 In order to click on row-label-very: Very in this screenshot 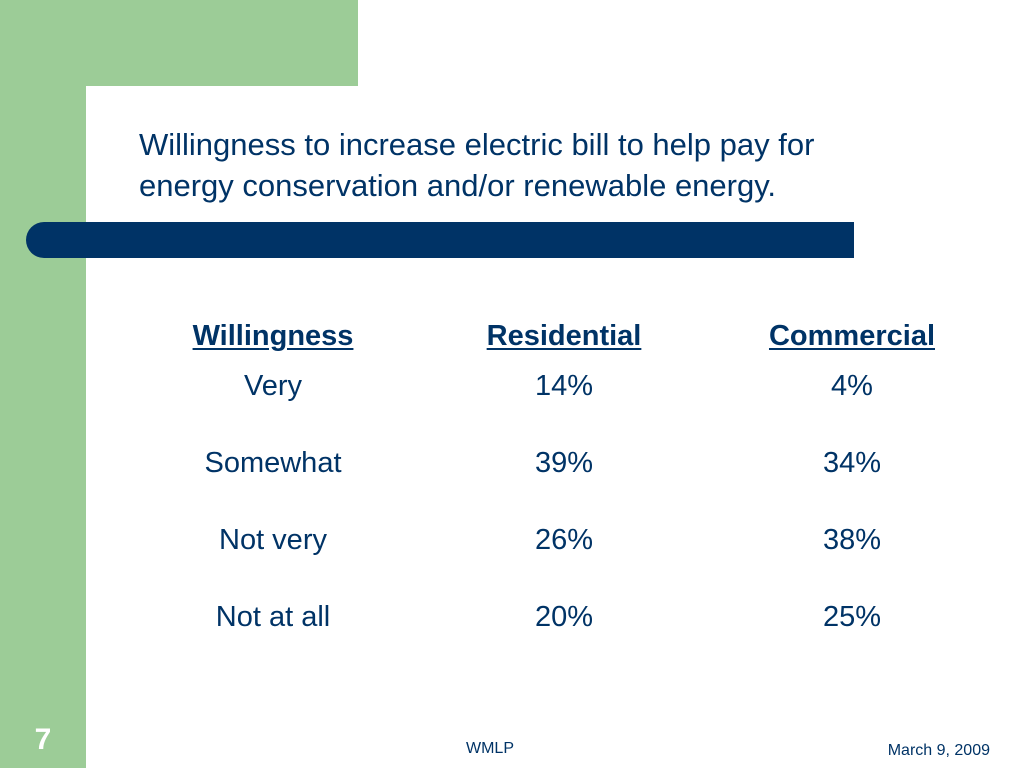, I will do `click(273, 386)`.